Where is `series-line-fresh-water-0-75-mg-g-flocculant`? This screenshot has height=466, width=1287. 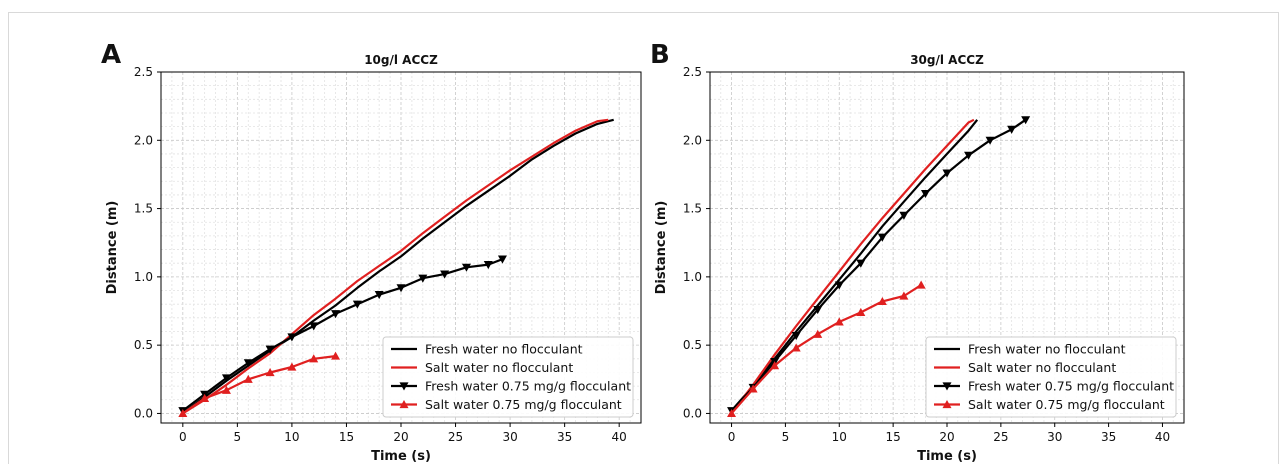 series-line-fresh-water-0-75-mg-g-flocculant is located at coordinates (342, 335).